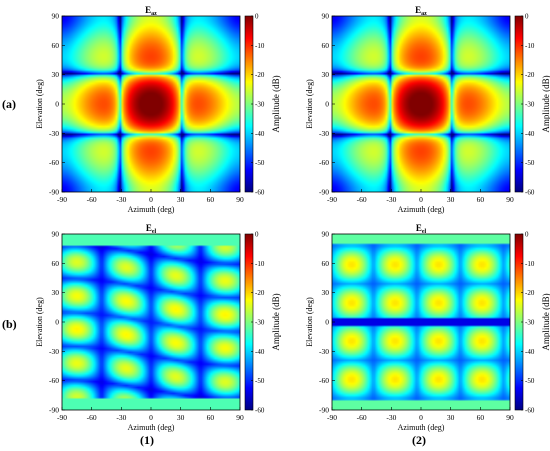  I want to click on column-label-1: (1), so click(147, 440).